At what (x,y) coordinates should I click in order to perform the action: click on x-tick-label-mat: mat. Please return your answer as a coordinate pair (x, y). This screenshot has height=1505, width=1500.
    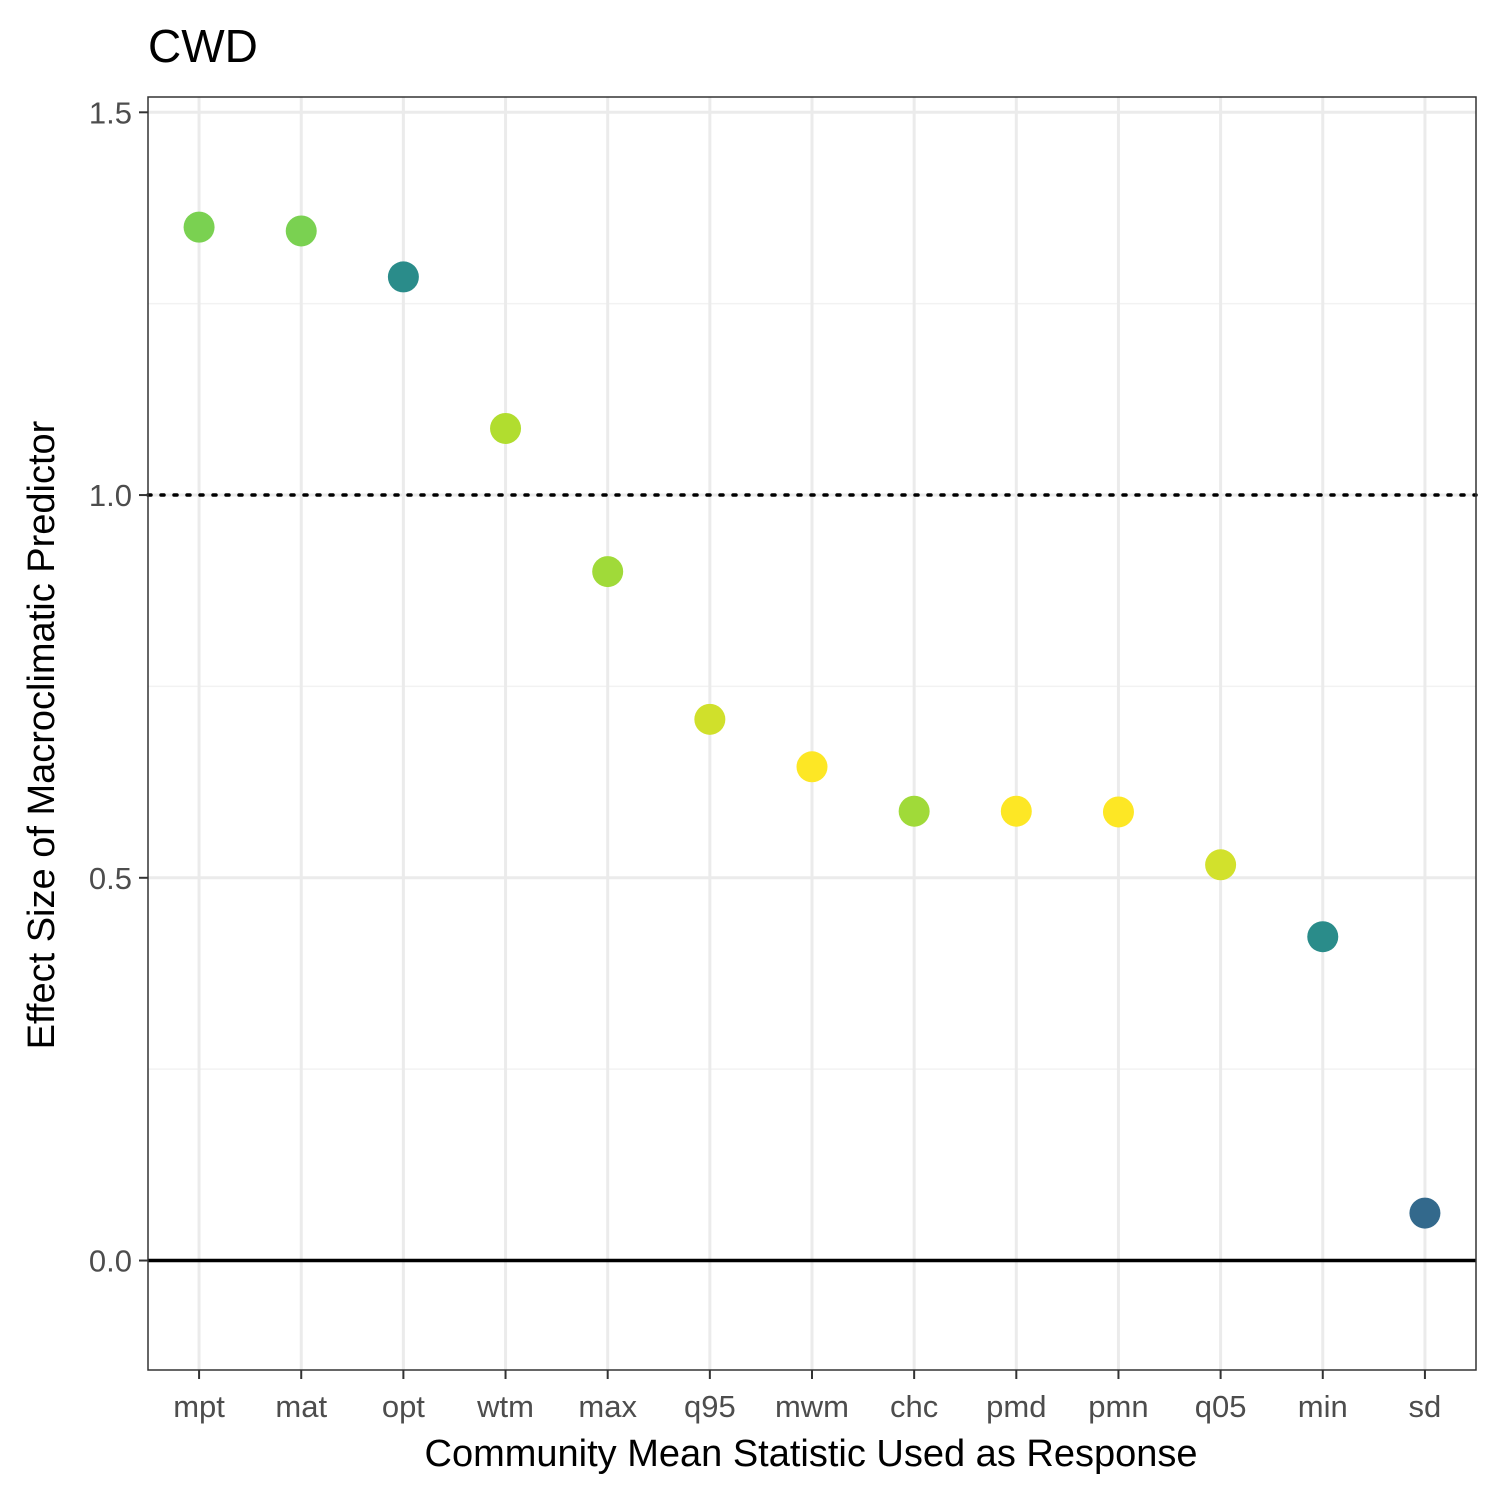
    Looking at the image, I should click on (301, 1406).